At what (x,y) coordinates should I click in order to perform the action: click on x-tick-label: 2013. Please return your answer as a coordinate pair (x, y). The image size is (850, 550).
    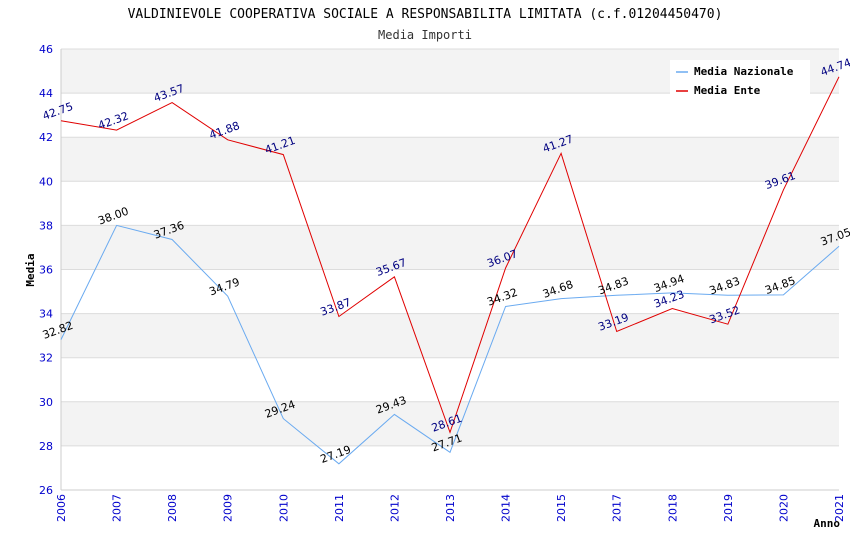
    Looking at the image, I should click on (450, 508).